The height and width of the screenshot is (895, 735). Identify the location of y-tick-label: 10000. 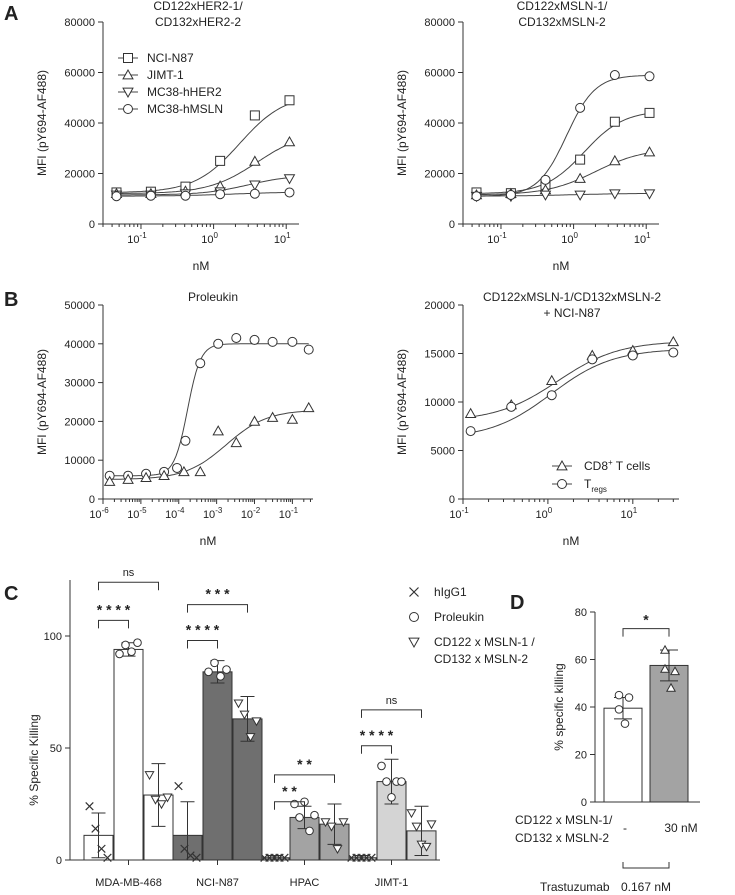
(439, 403).